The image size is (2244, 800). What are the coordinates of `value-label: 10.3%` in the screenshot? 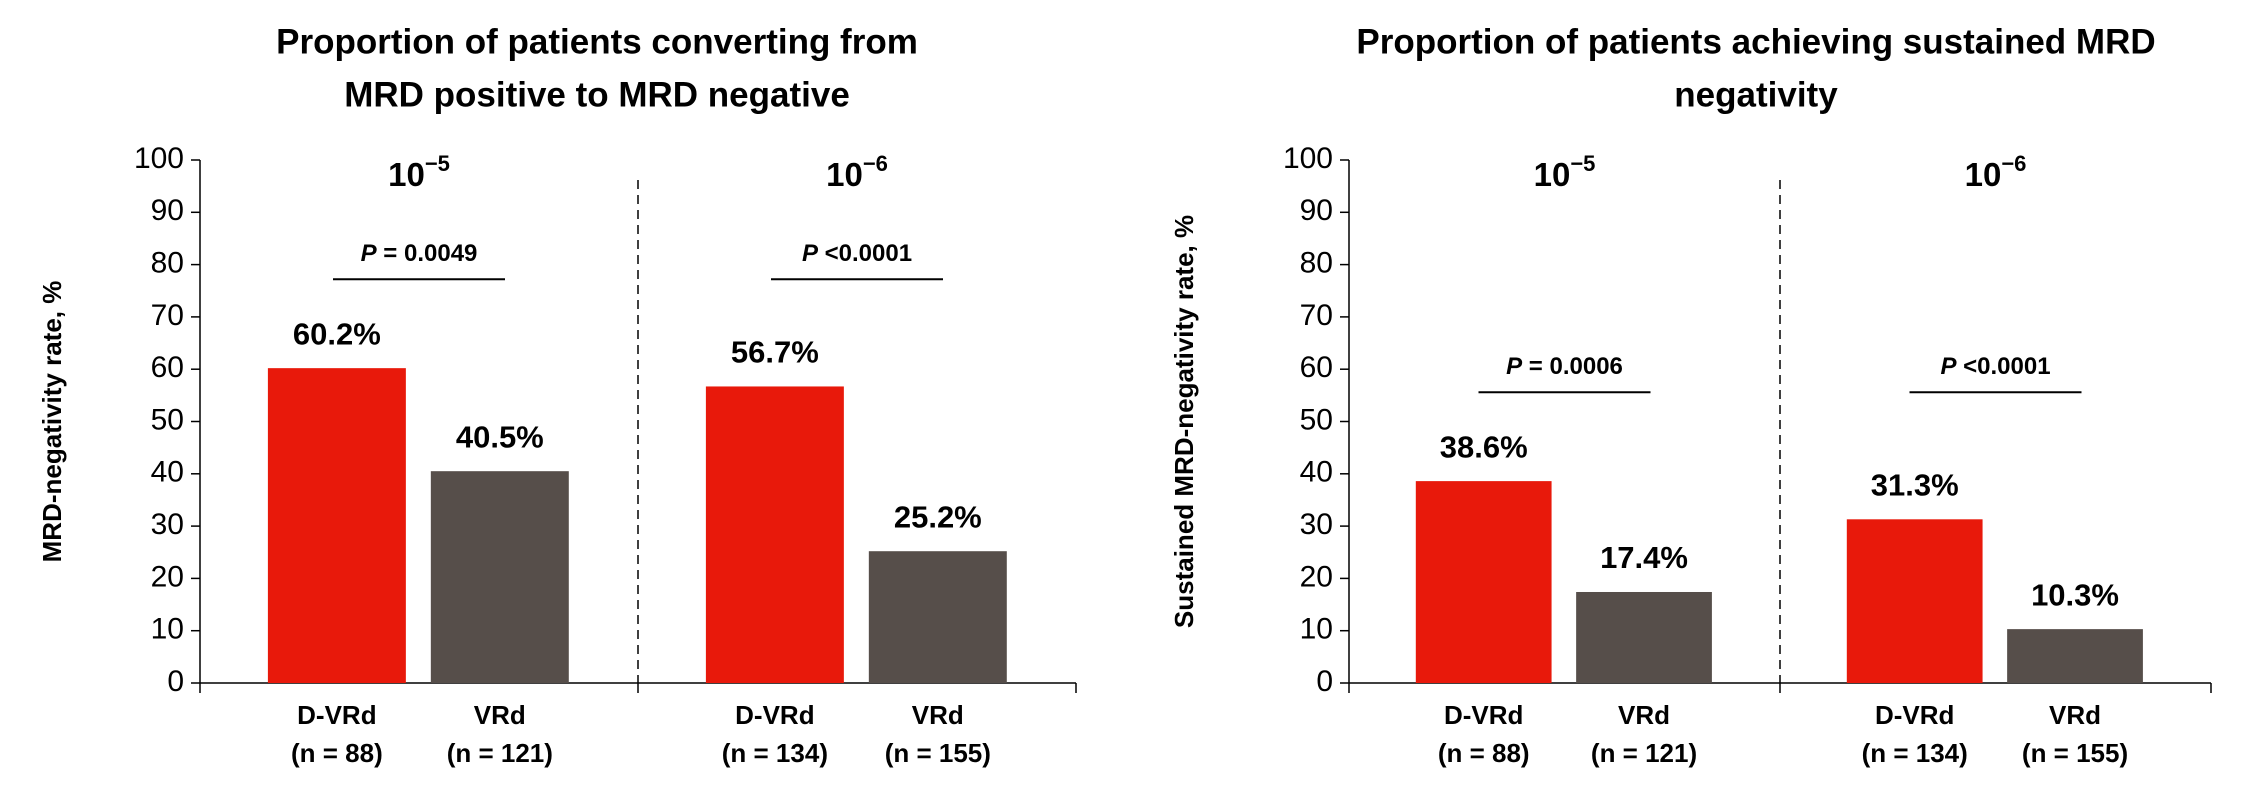 It's located at (2075, 594).